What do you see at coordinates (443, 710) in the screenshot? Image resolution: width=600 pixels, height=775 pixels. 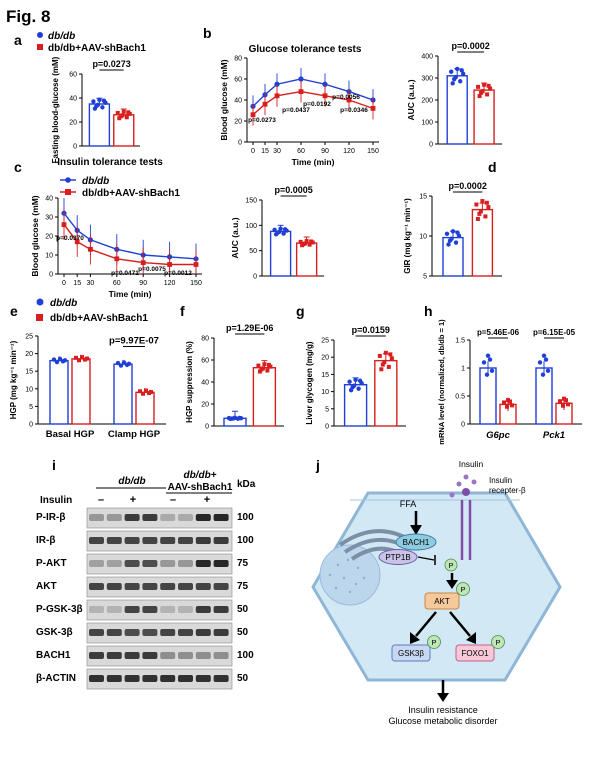 I see `outcome-line1: Insulin resistance` at bounding box center [443, 710].